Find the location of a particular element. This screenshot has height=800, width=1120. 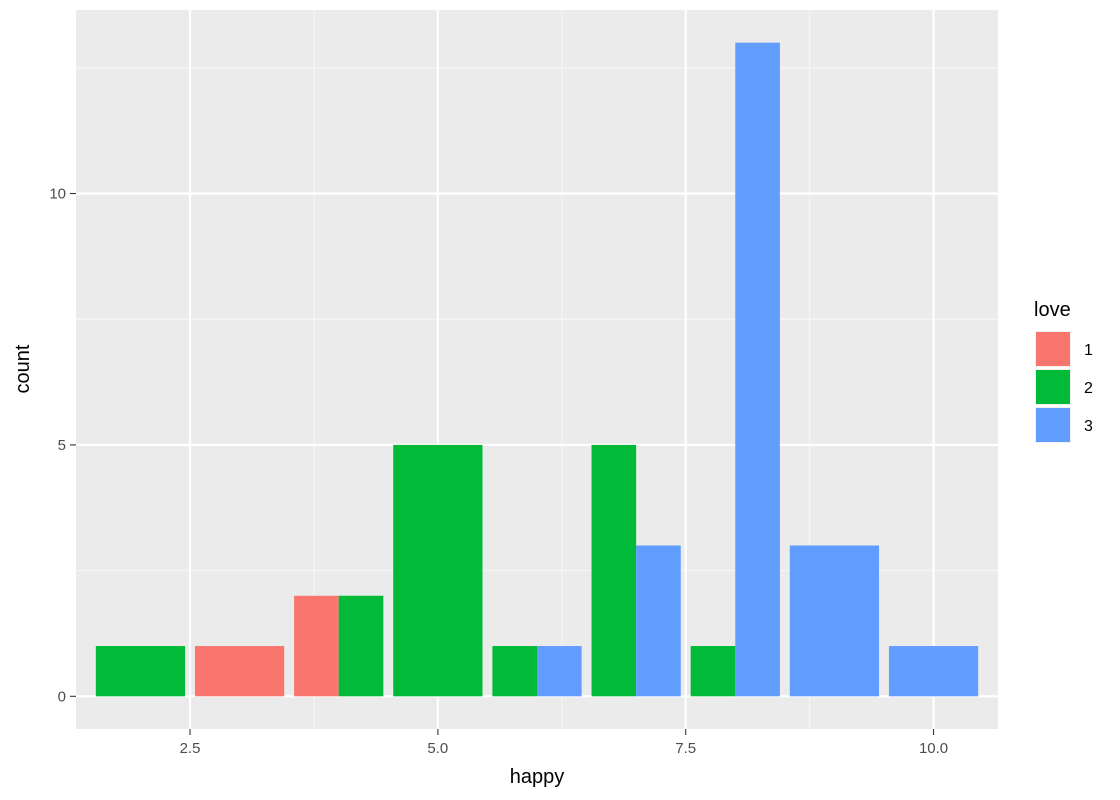

legend-label-1: 1 is located at coordinates (1088, 350).